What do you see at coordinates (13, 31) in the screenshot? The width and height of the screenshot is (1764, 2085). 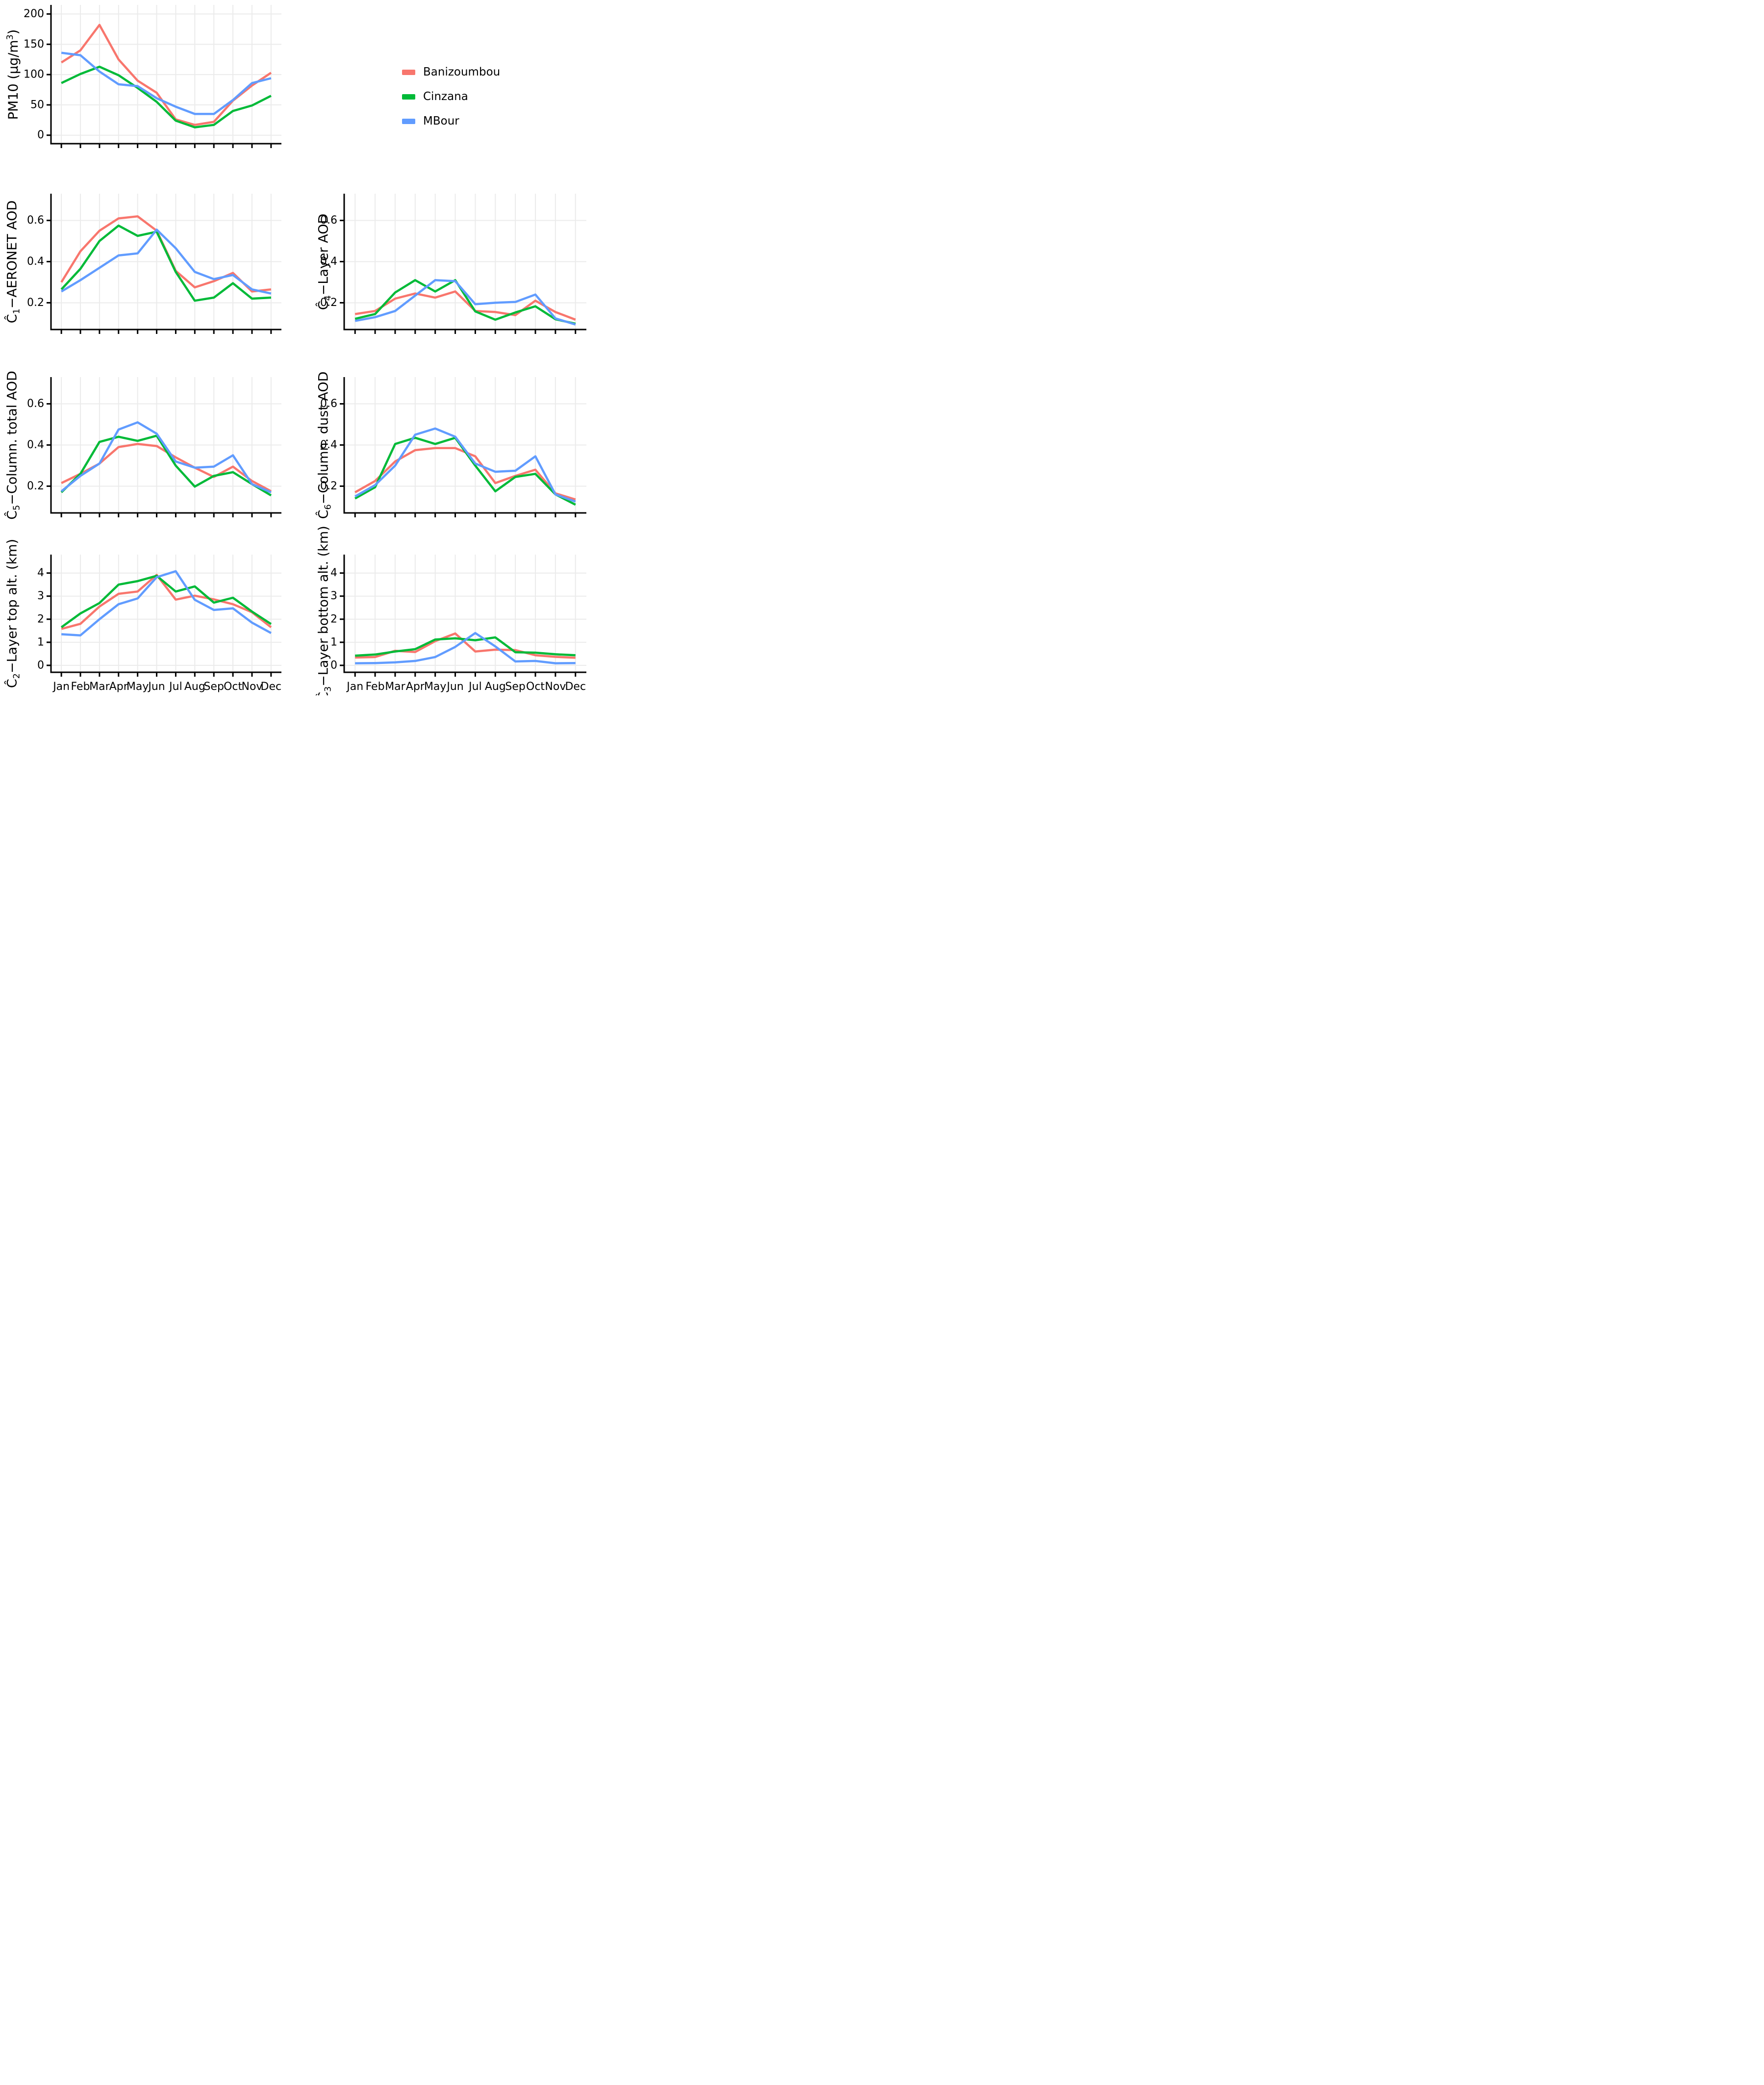 I see `y-axis-title-segment: )` at bounding box center [13, 31].